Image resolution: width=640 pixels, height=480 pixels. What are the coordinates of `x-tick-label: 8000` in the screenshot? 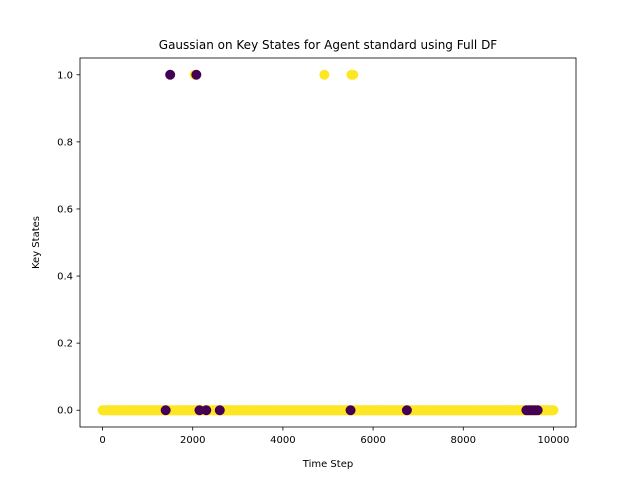 It's located at (463, 440).